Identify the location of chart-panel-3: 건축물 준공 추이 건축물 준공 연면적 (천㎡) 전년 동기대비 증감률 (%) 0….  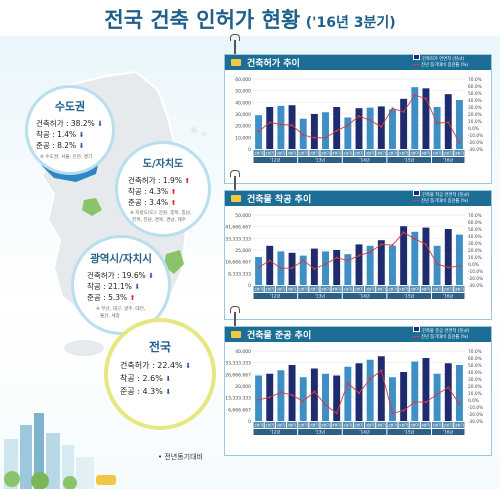
(358, 391).